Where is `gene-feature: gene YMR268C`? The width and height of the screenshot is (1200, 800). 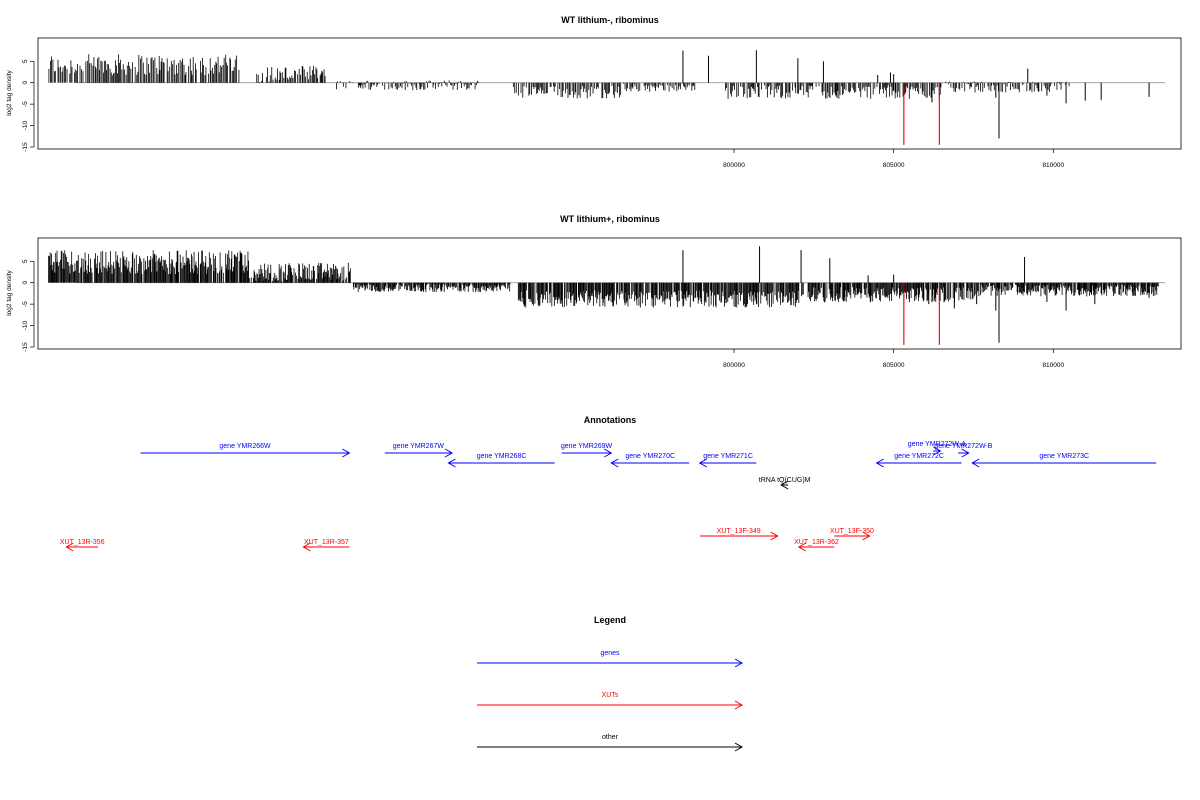
gene-feature: gene YMR268C is located at coordinates (501, 460).